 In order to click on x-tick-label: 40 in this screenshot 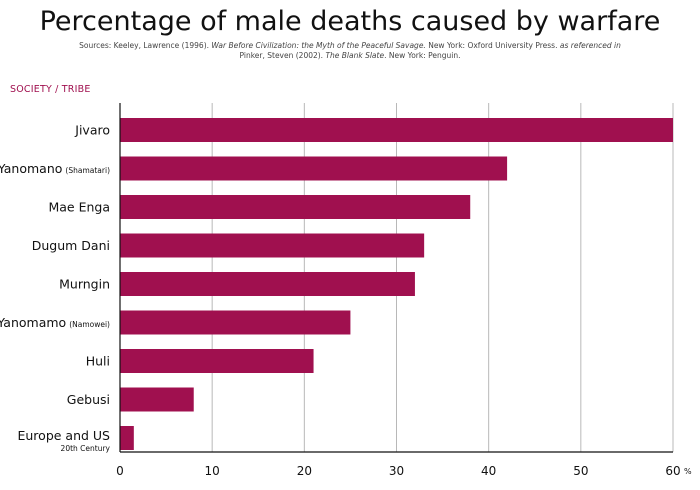, I will do `click(488, 471)`.